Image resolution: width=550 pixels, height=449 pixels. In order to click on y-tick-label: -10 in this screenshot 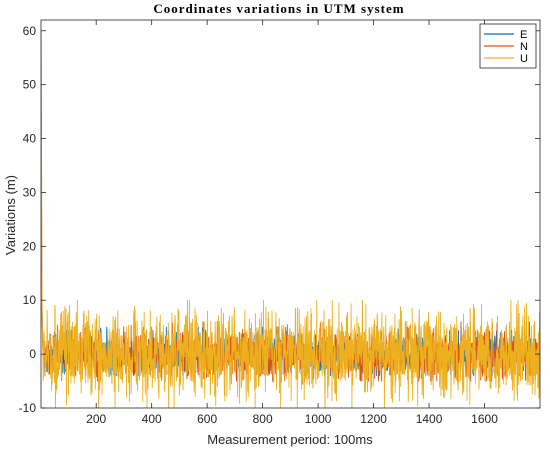, I will do `click(28, 408)`.